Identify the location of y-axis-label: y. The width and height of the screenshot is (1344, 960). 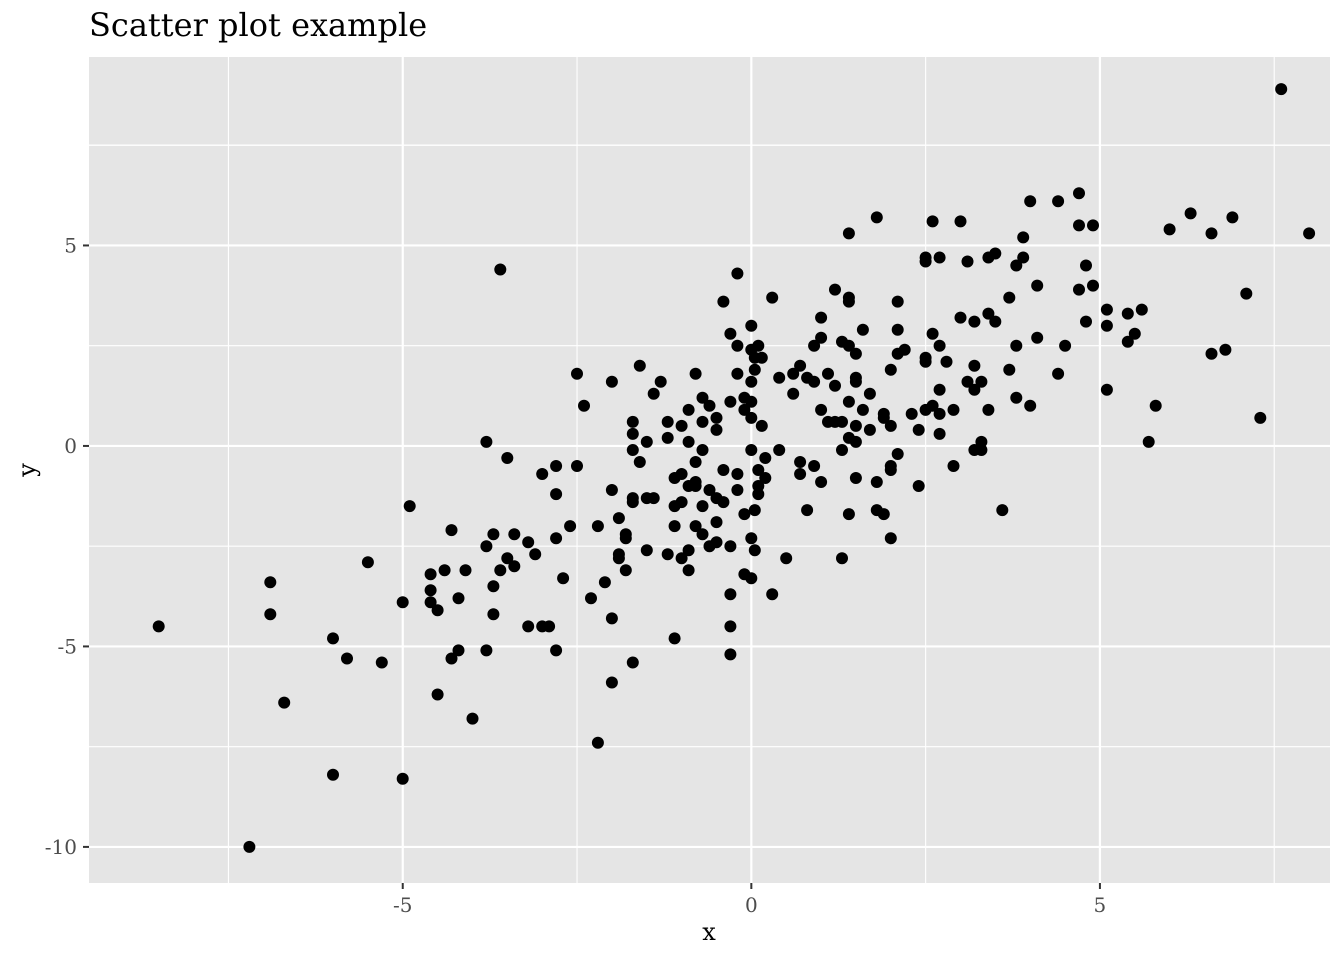
(27, 470).